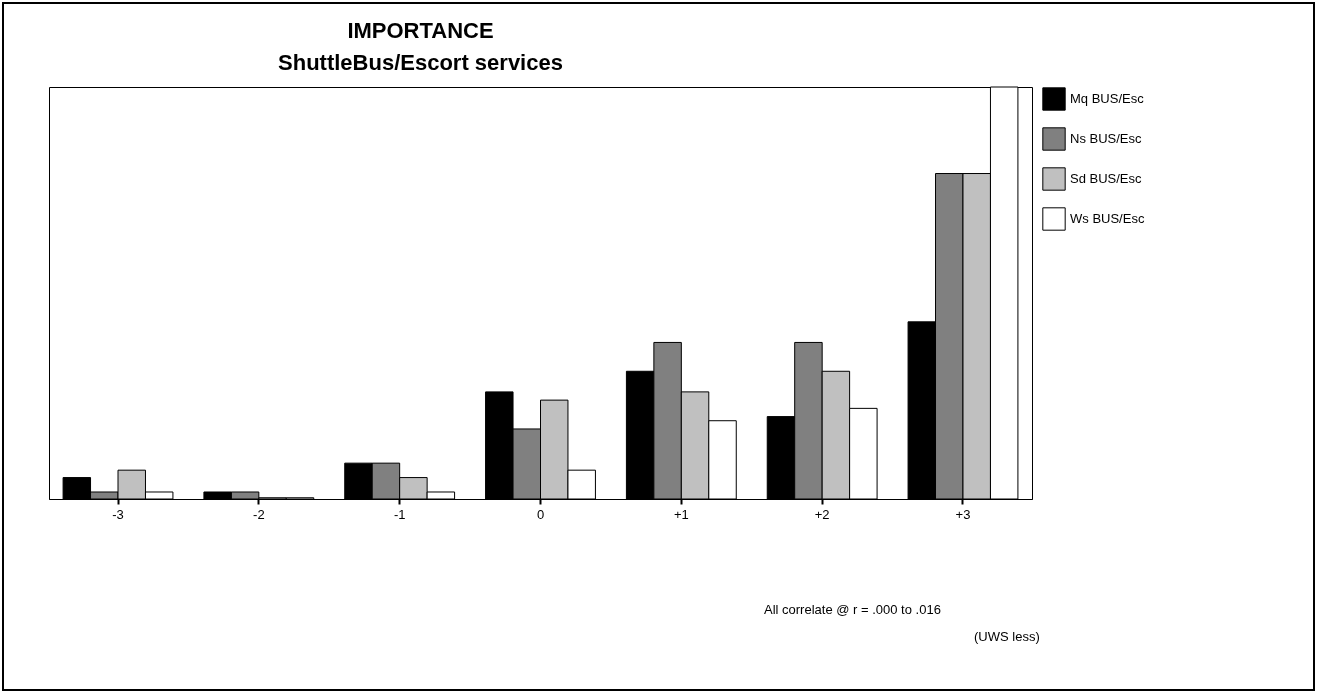 Image resolution: width=1317 pixels, height=693 pixels. What do you see at coordinates (853, 609) in the screenshot?
I see `text: All correlate @ r = .000 to .016` at bounding box center [853, 609].